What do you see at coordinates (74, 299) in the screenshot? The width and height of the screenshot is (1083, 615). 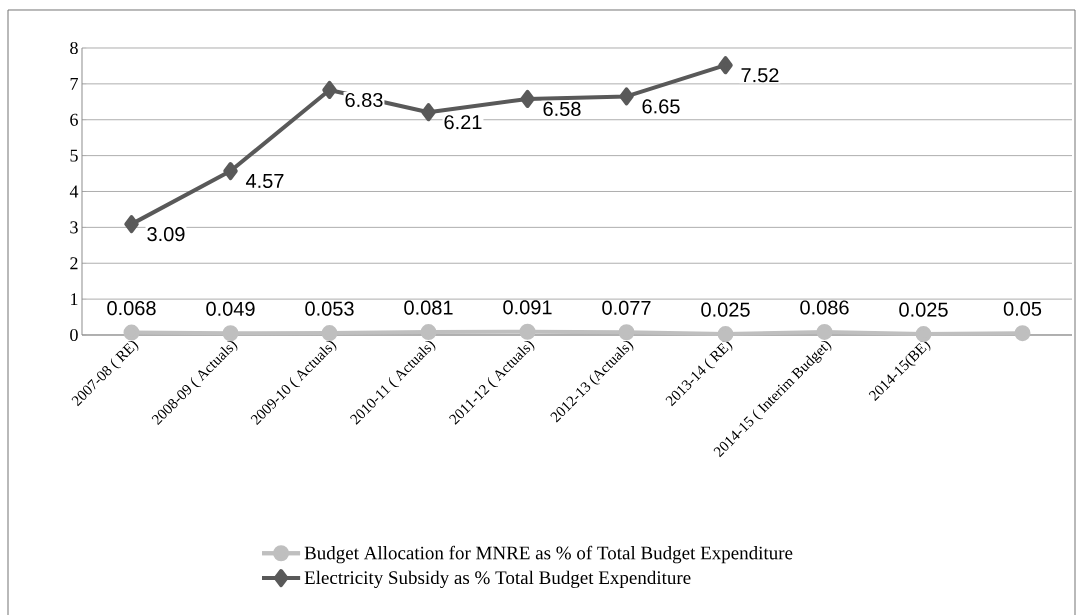 I see `y-tick-label: 1` at bounding box center [74, 299].